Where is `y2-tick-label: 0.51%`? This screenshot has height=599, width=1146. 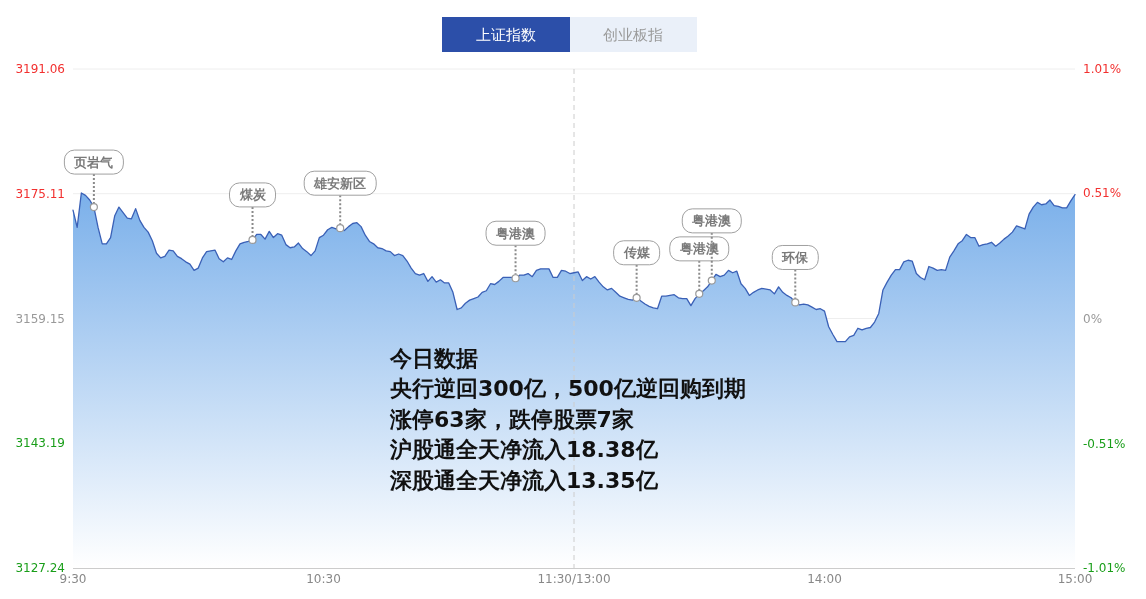
y2-tick-label: 0.51% is located at coordinates (1102, 192).